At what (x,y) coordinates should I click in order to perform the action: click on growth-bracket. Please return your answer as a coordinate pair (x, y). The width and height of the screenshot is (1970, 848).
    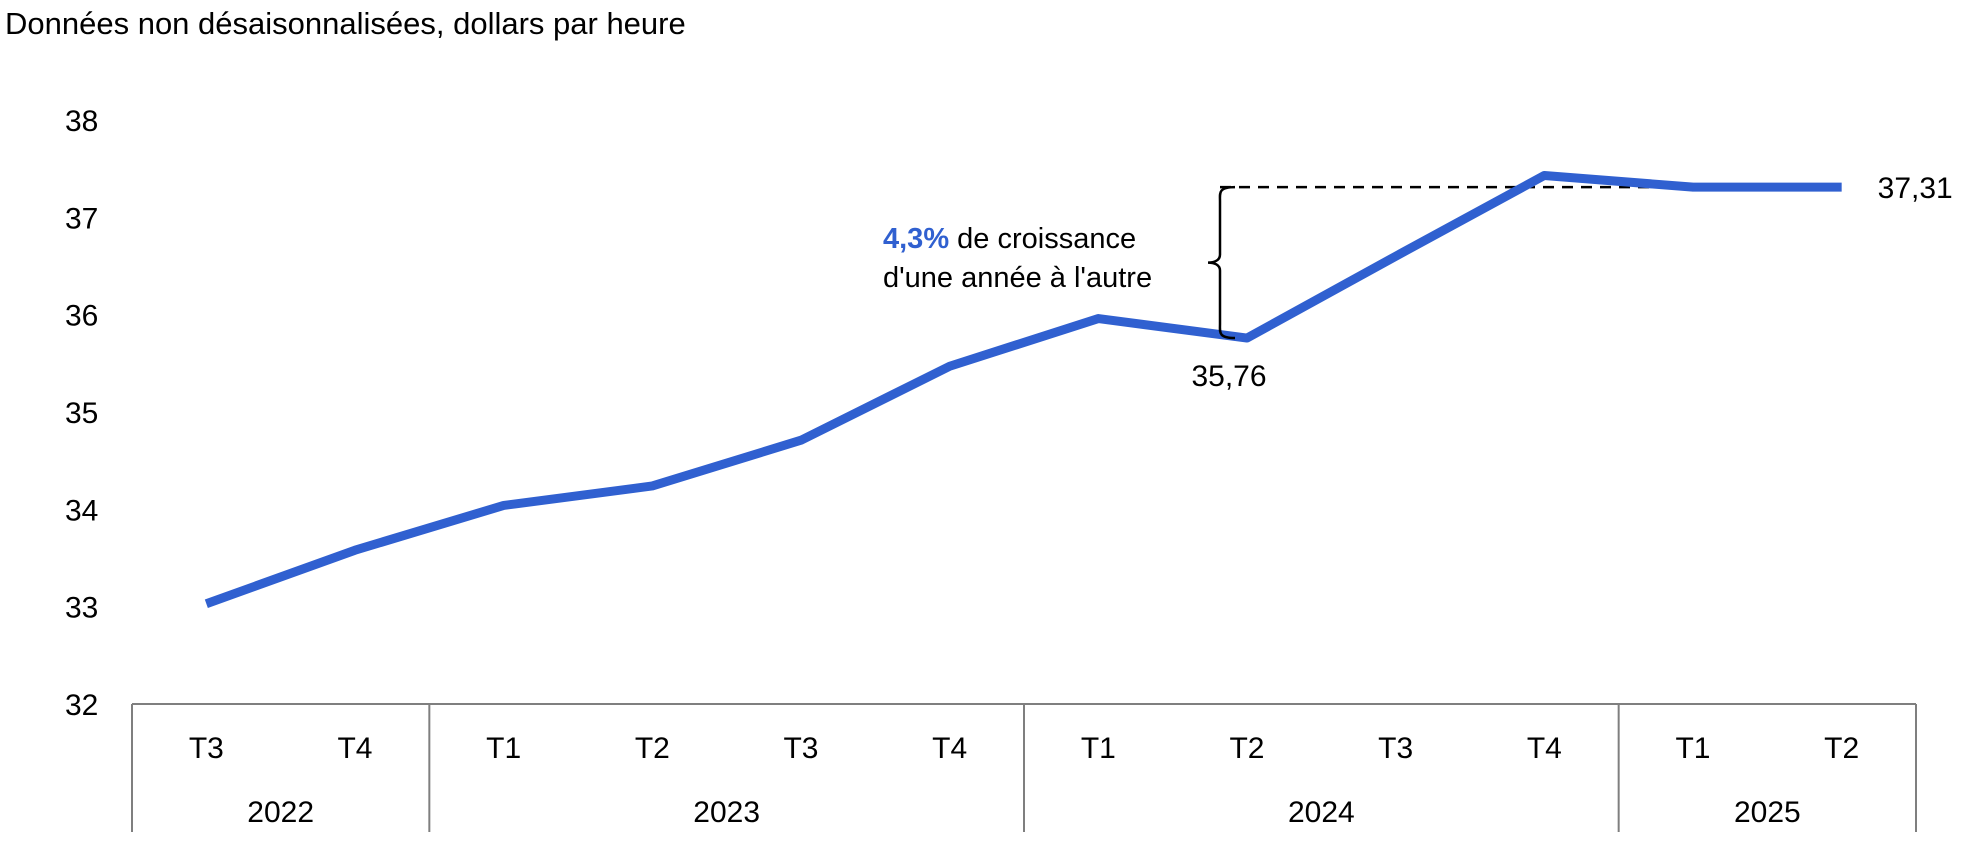
    Looking at the image, I should click on (1221, 262).